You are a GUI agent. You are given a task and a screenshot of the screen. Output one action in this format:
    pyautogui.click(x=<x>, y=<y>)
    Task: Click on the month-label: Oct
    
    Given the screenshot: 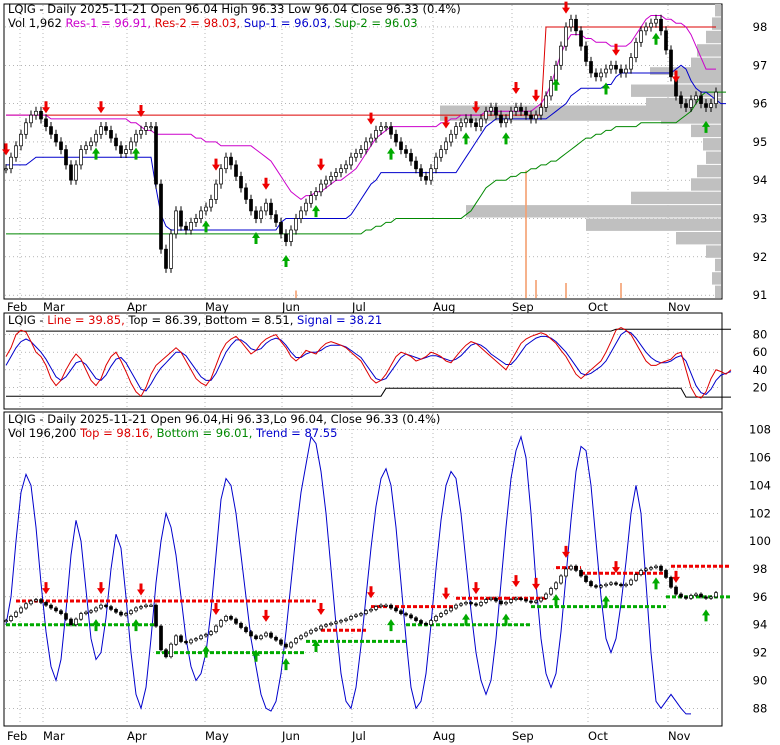 What is the action you would take?
    pyautogui.click(x=598, y=736)
    